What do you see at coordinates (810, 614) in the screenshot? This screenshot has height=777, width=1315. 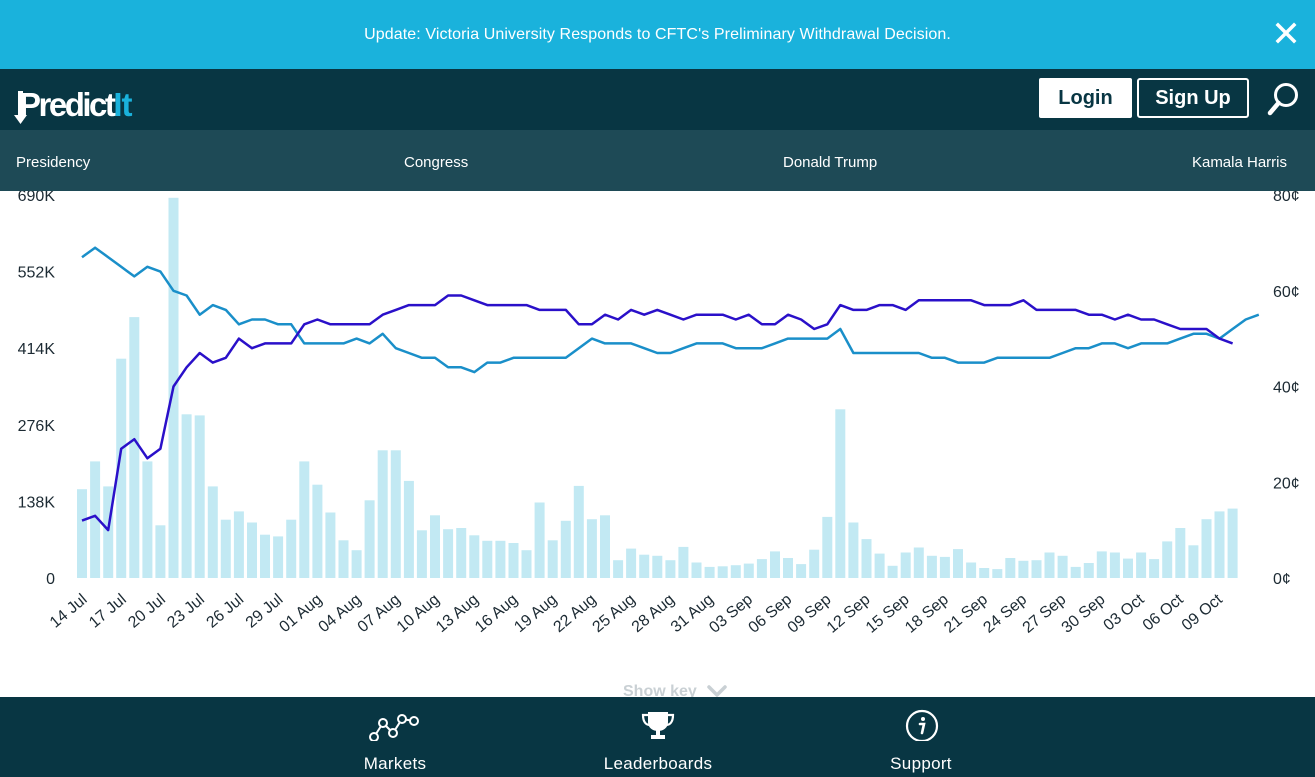 I see `x-tick-label: 09 Sep` at bounding box center [810, 614].